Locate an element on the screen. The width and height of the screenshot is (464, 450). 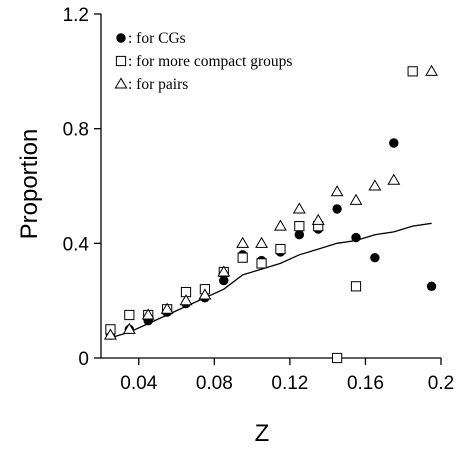
legend-label: : for more compact groups is located at coordinates (210, 61).